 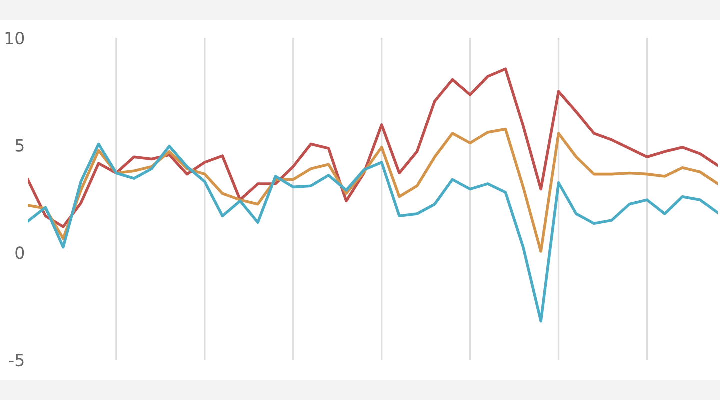 I want to click on y-tick-label: 0, so click(x=20, y=253).